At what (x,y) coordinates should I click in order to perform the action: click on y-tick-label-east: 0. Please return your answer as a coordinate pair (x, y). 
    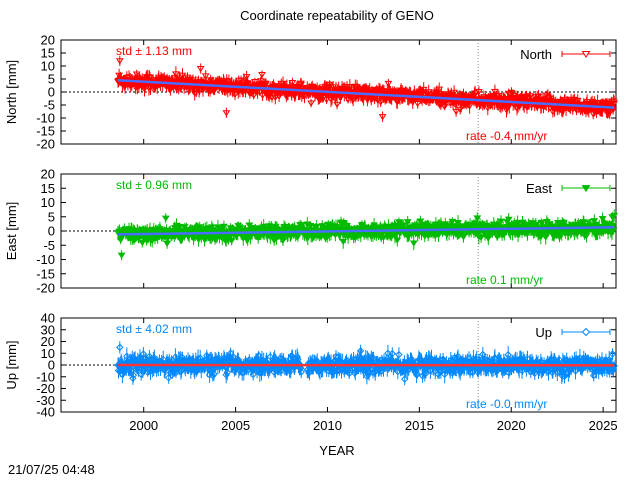
    Looking at the image, I should click on (51, 231).